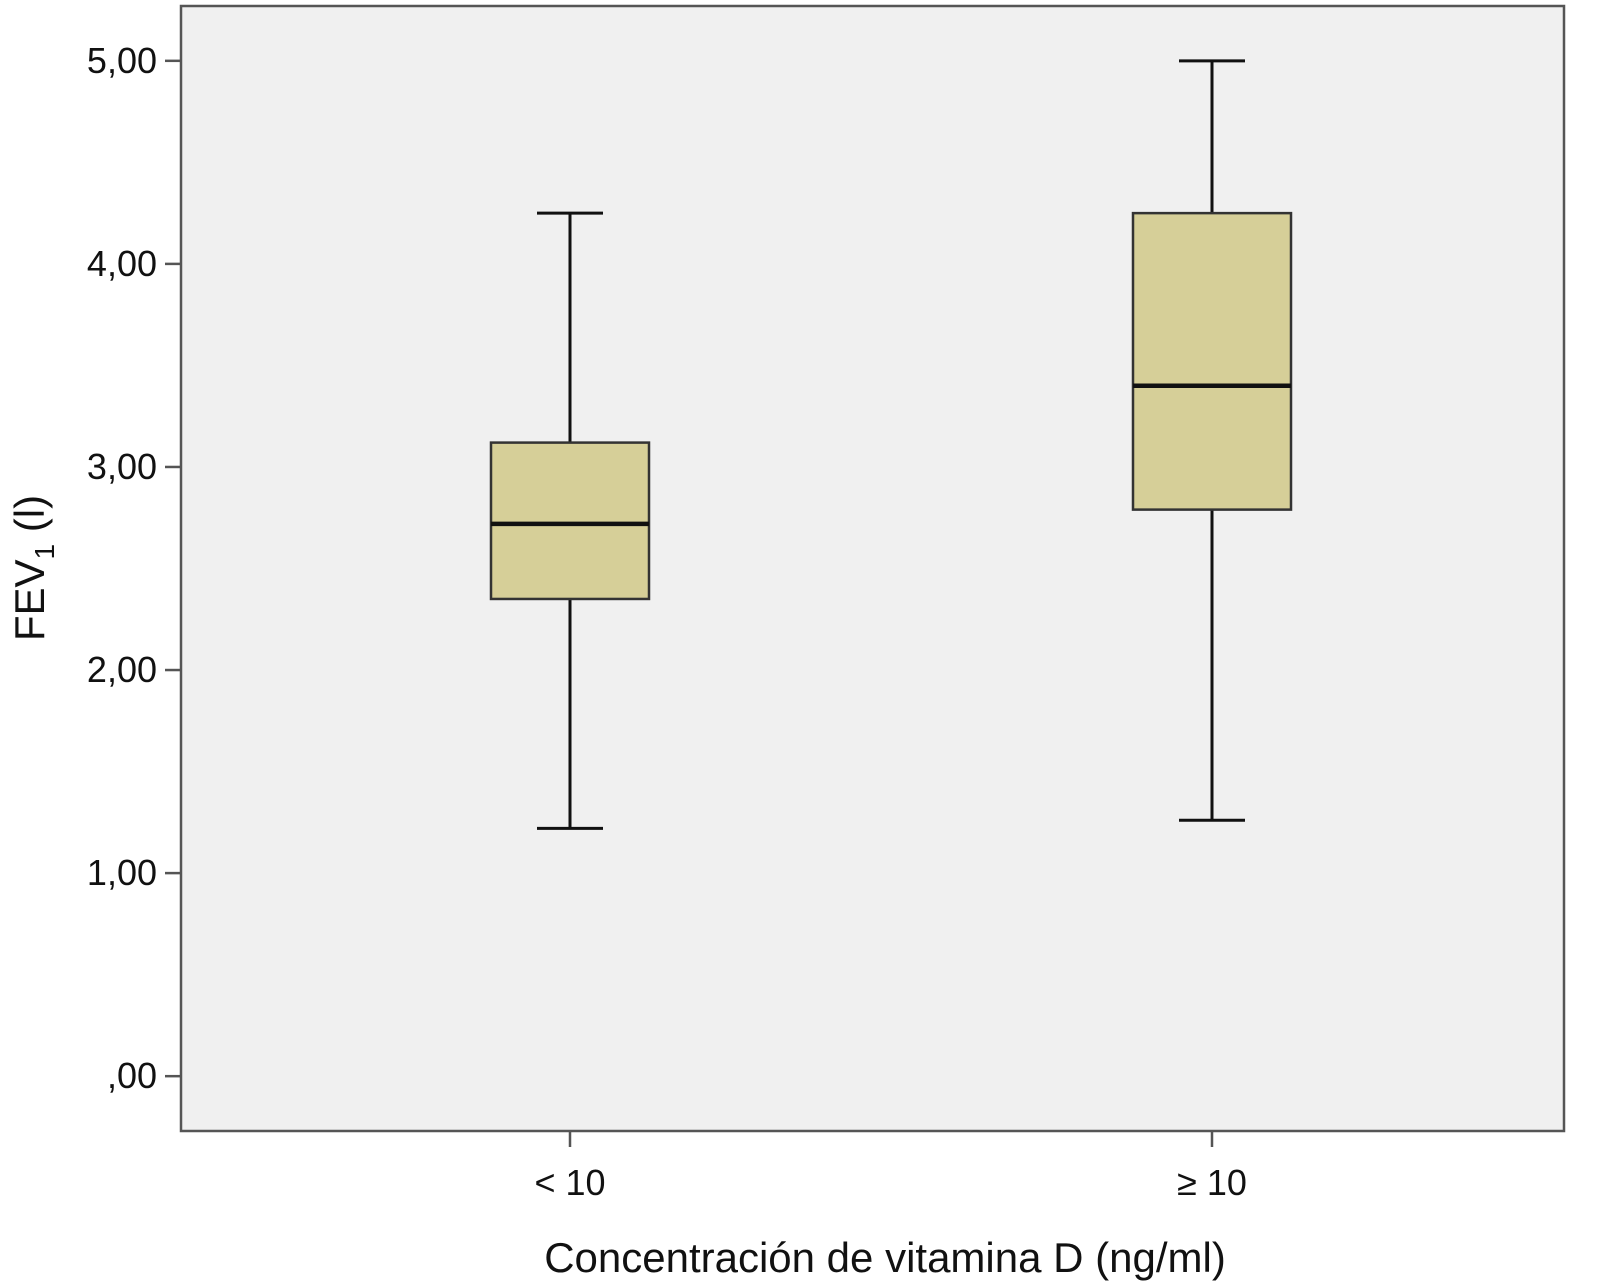  I want to click on y-axis: ,00 1,00 2,00 3,00 4,00 5,00, so click(134, 568).